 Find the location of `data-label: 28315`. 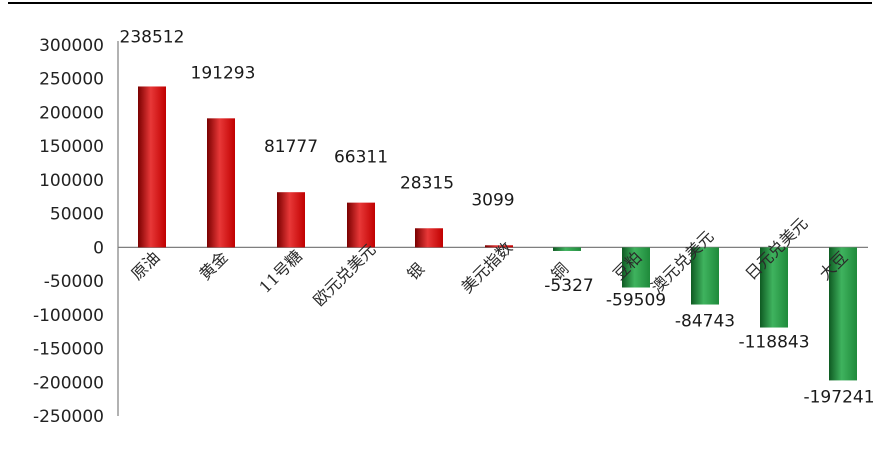

data-label: 28315 is located at coordinates (427, 183).